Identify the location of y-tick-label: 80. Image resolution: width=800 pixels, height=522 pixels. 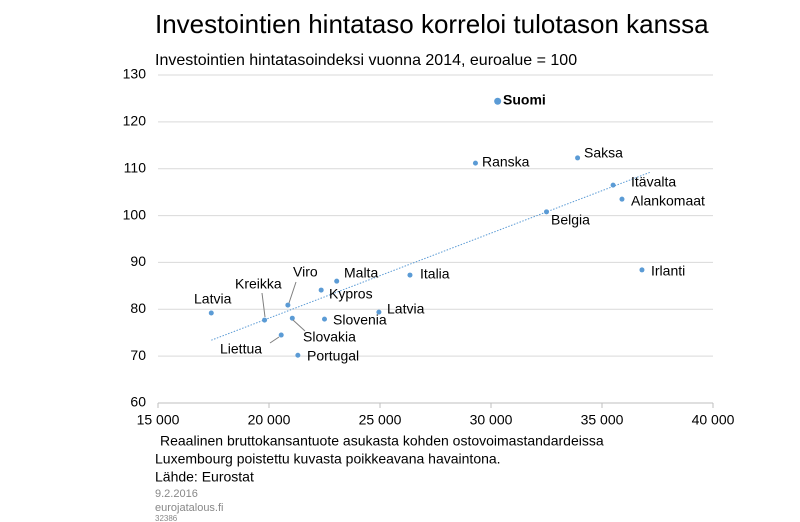
(138, 308).